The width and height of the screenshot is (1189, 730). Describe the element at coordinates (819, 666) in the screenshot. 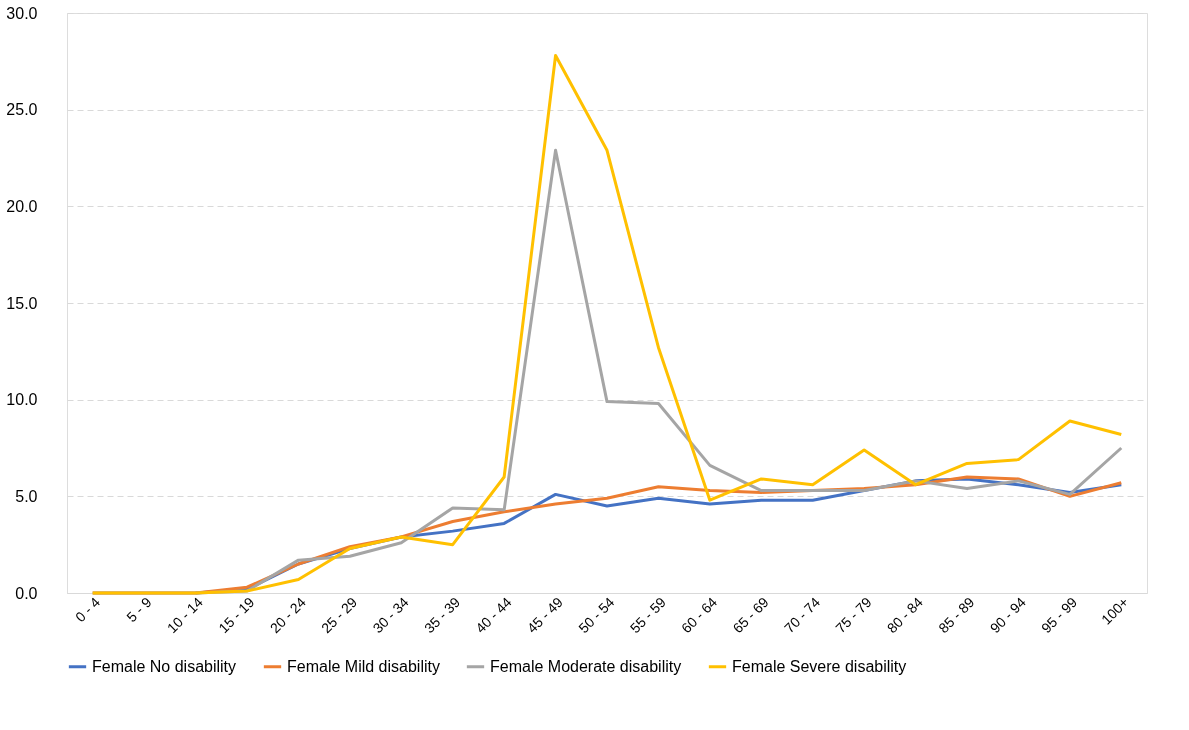

I see `legend-label: Female Severe disability` at that location.